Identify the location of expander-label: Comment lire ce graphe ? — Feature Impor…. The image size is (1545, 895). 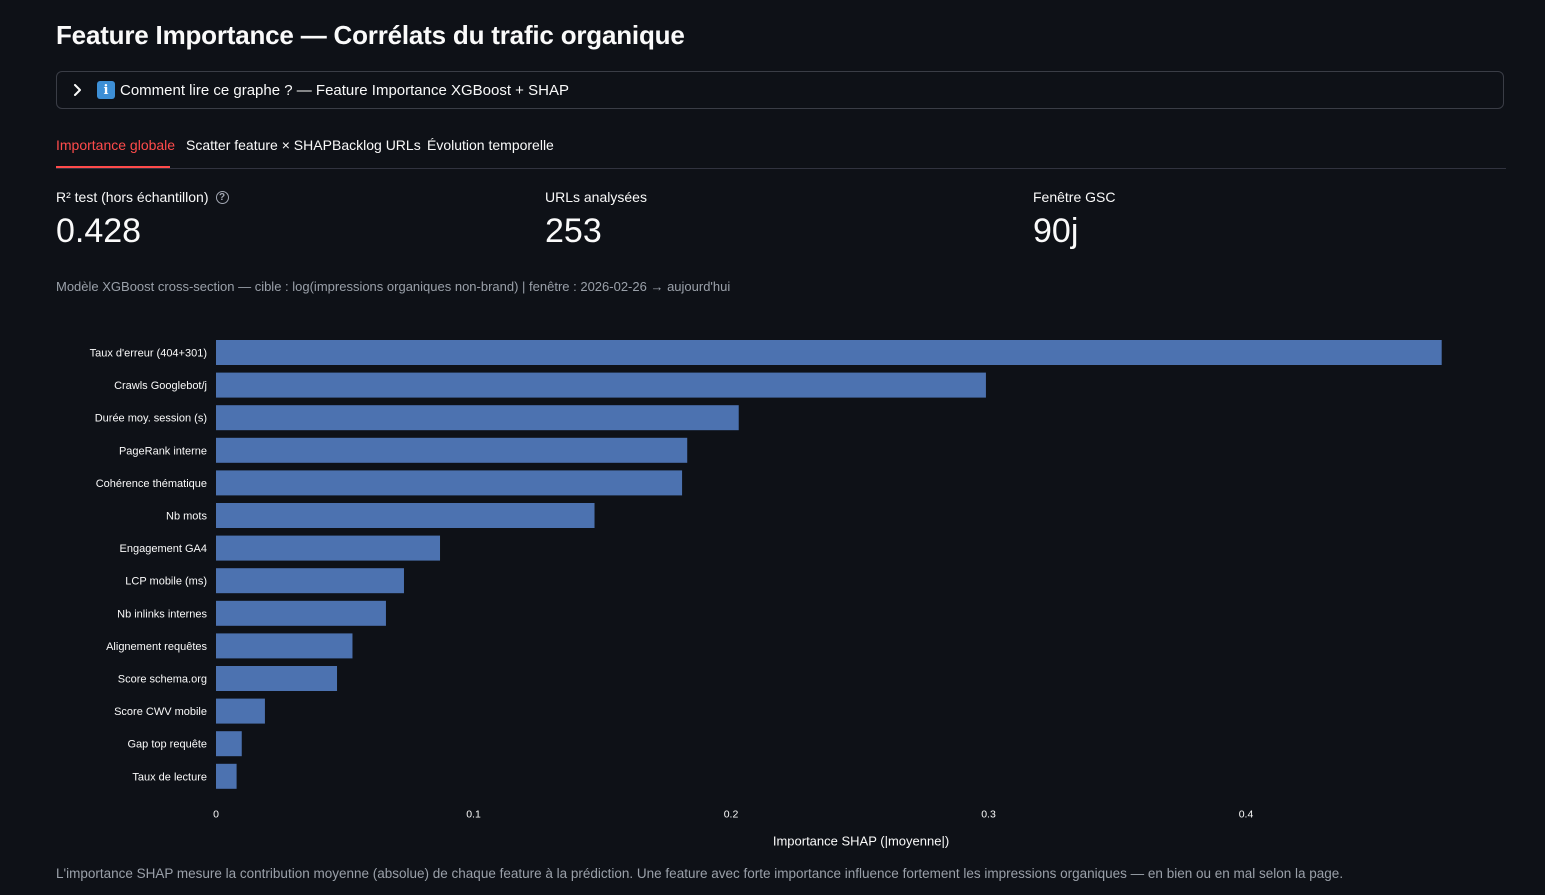
(344, 90).